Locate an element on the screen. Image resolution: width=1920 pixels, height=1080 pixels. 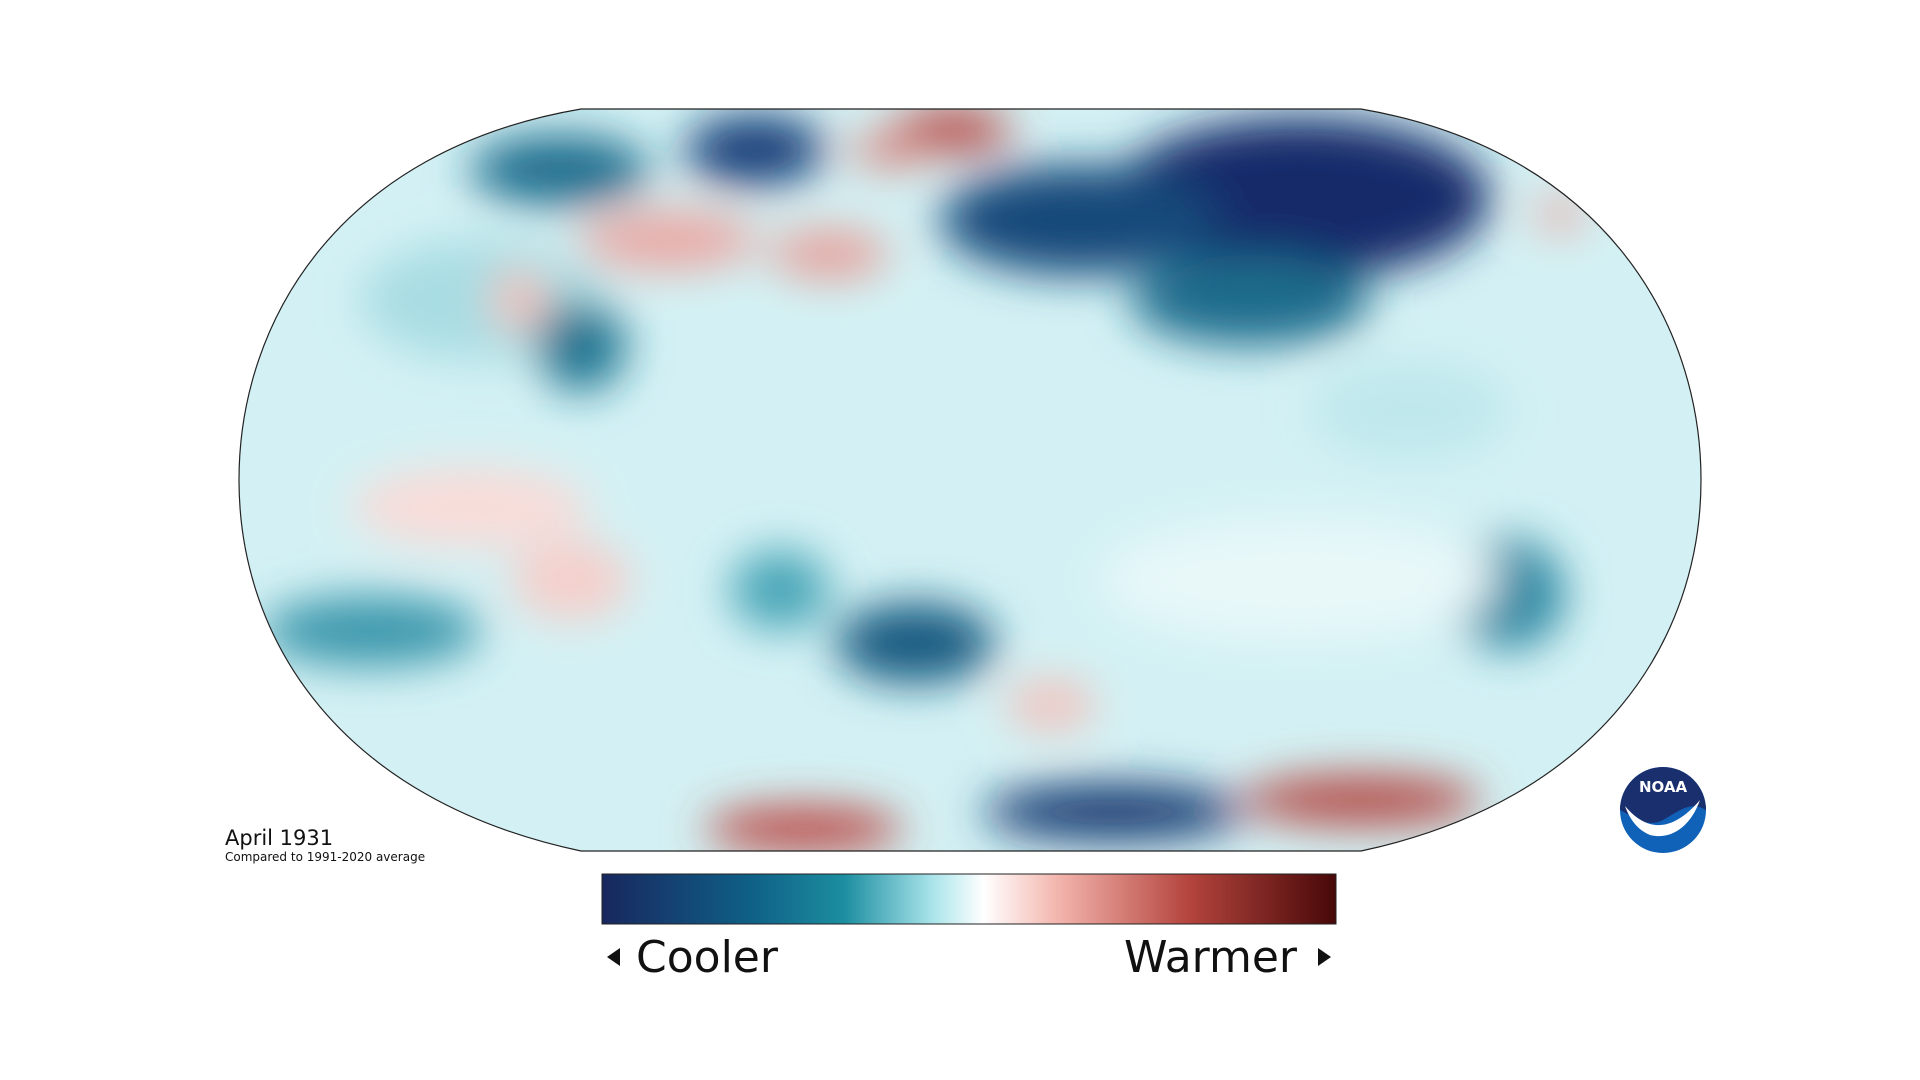
color-bar is located at coordinates (969, 899).